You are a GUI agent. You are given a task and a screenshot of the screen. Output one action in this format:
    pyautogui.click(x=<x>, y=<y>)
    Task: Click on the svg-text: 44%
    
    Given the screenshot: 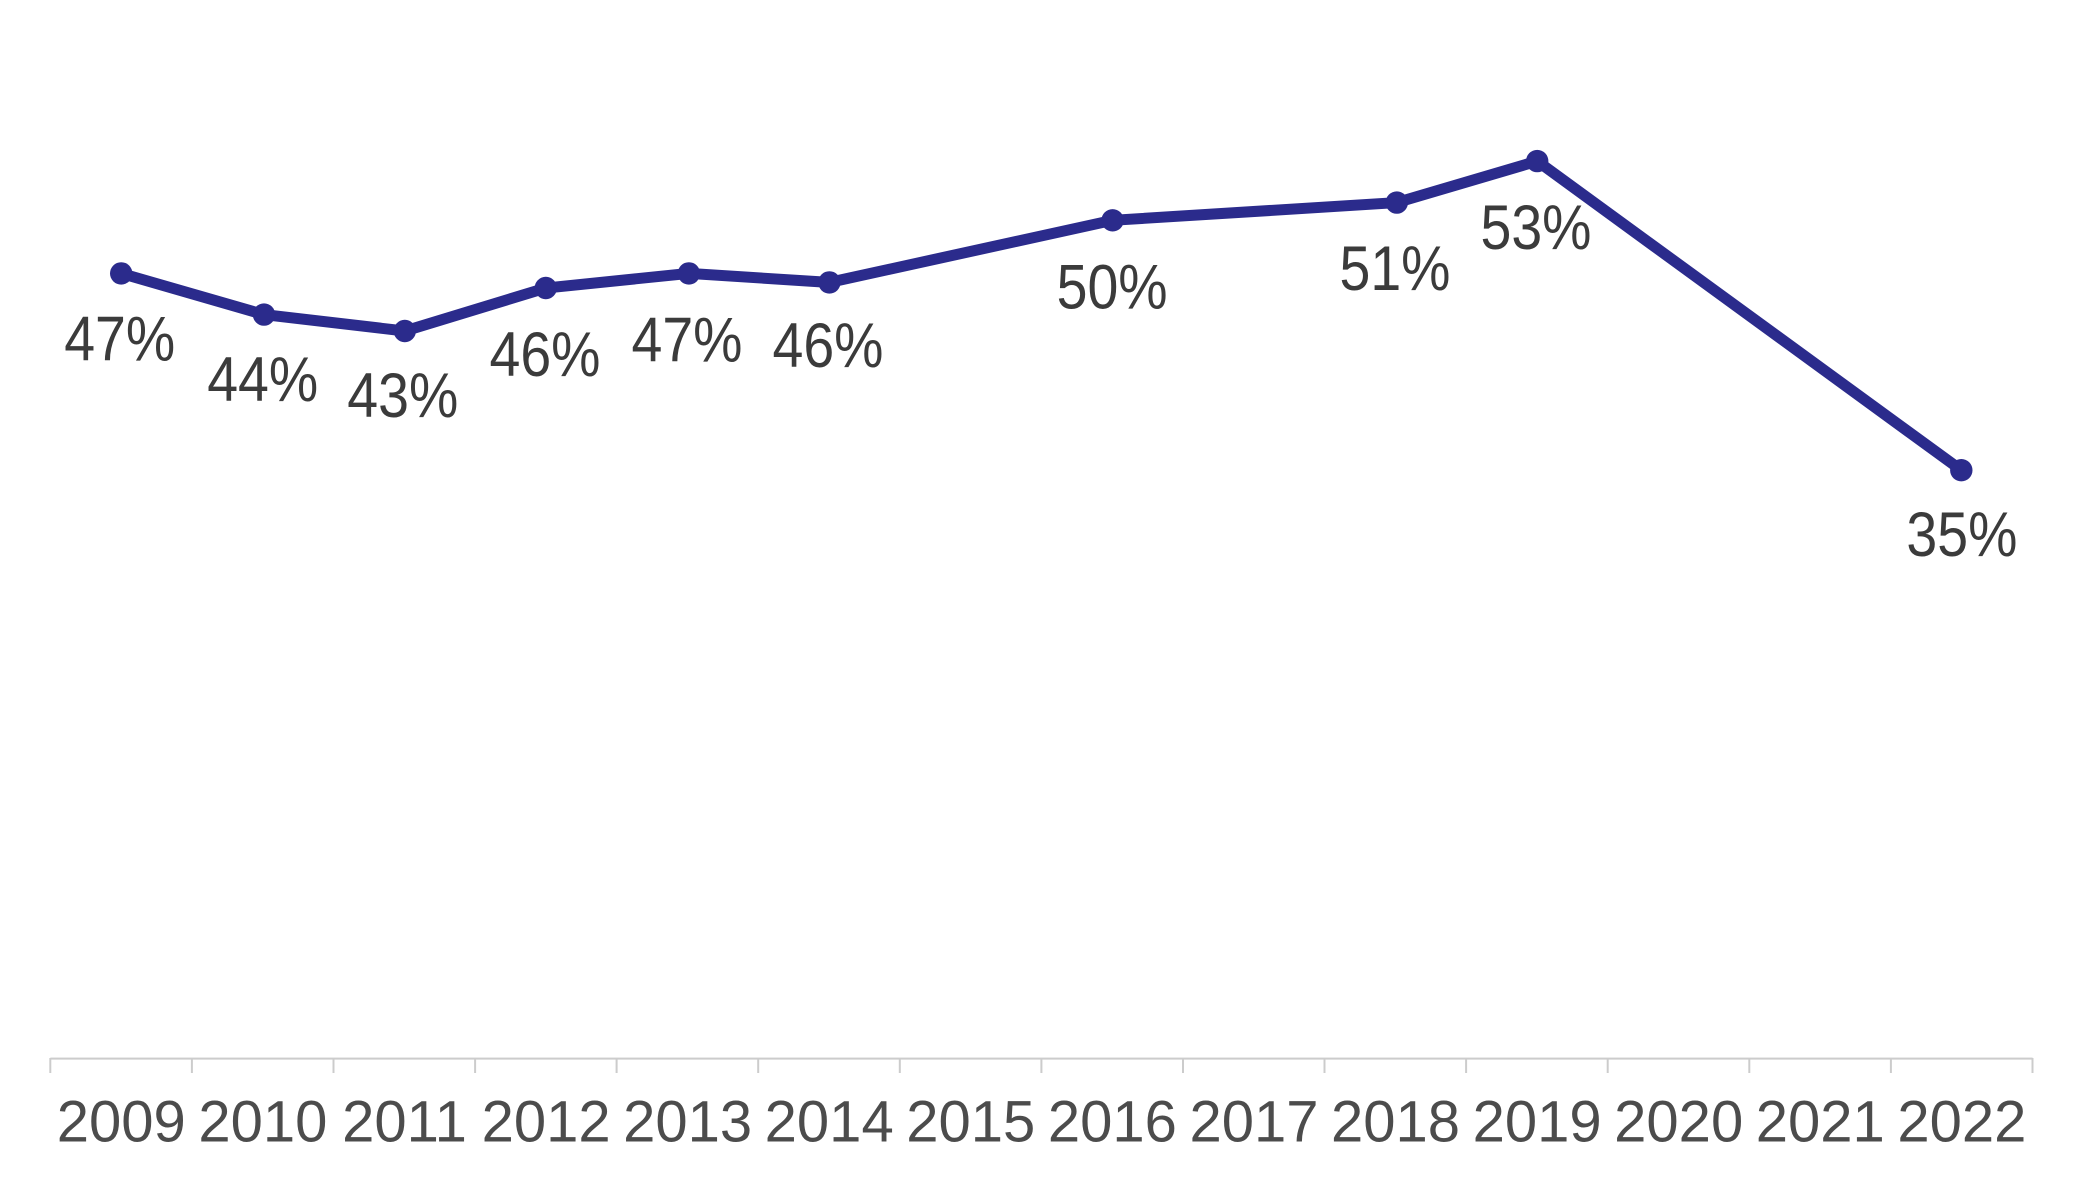 What is the action you would take?
    pyautogui.click(x=262, y=380)
    